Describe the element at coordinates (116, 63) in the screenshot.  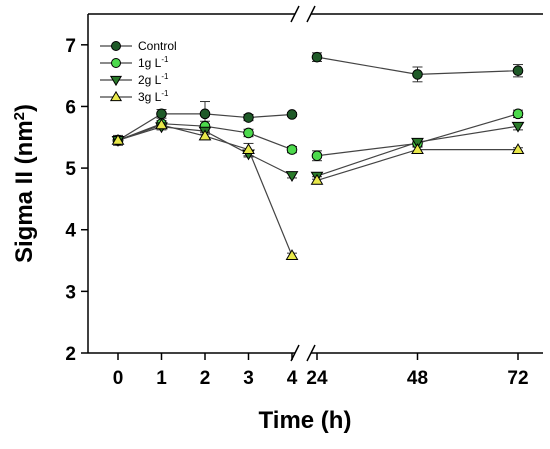
I see `legend-marker-1g-l` at that location.